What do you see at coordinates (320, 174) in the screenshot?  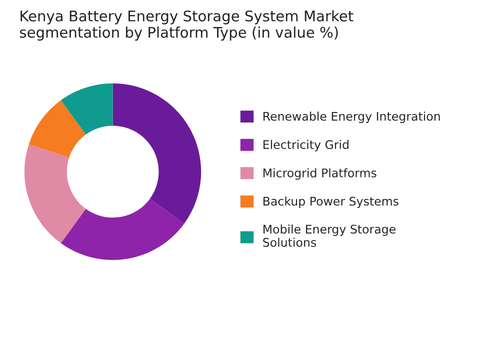 I see `legend-label: Microgrid Platforms` at bounding box center [320, 174].